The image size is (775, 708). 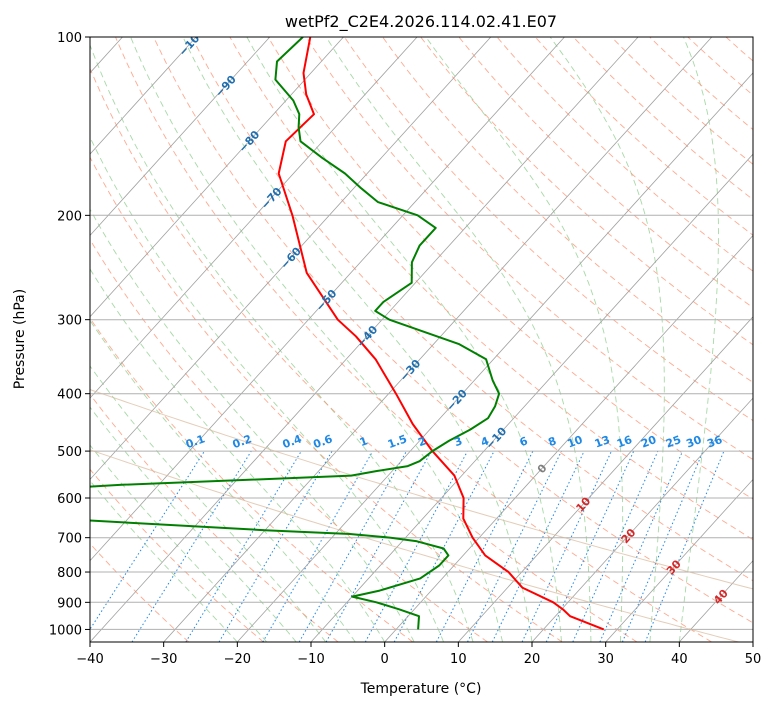 What do you see at coordinates (624, 442) in the screenshot?
I see `mixing-ratio-label: 16` at bounding box center [624, 442].